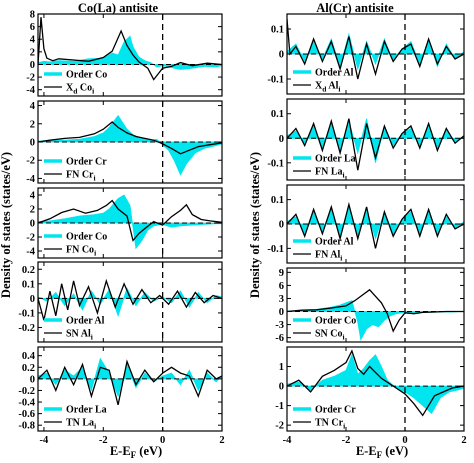 The image size is (474, 463). I want to click on legend-label: Order Cr, so click(335, 410).